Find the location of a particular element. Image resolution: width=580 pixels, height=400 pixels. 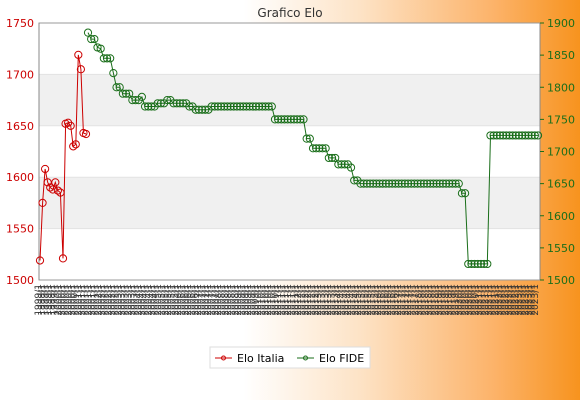

legend: Elo Italia Elo FIDE is located at coordinates (290, 357).